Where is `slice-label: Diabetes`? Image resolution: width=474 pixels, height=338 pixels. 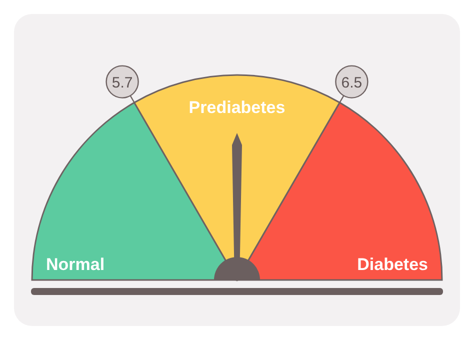
slice-label: Diabetes is located at coordinates (392, 264).